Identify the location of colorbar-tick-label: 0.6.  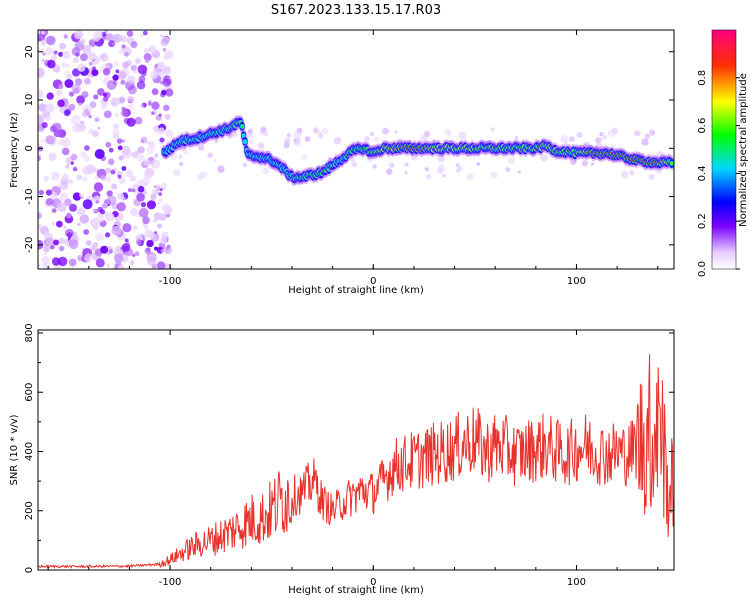
(702, 126).